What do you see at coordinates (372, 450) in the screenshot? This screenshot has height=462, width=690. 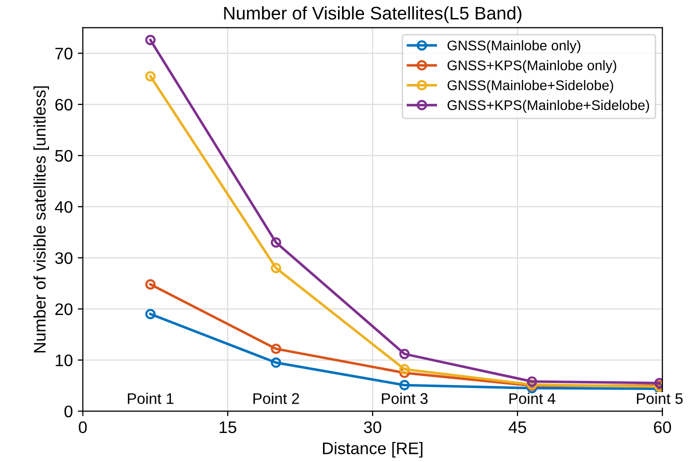 I see `x-axis-title: Distance [RE]` at bounding box center [372, 450].